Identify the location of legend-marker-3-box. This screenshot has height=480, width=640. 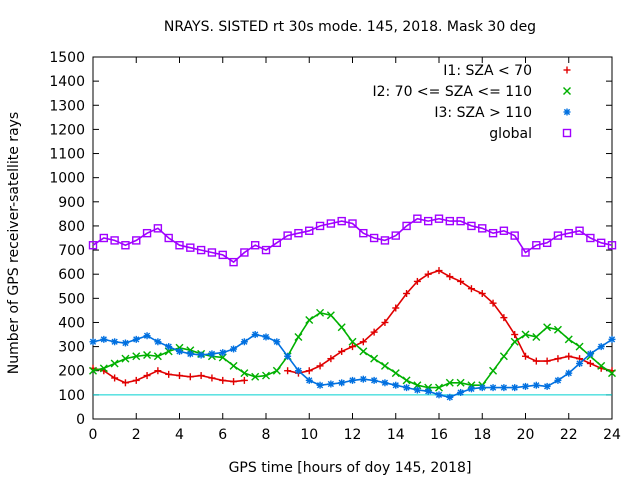
(567, 133).